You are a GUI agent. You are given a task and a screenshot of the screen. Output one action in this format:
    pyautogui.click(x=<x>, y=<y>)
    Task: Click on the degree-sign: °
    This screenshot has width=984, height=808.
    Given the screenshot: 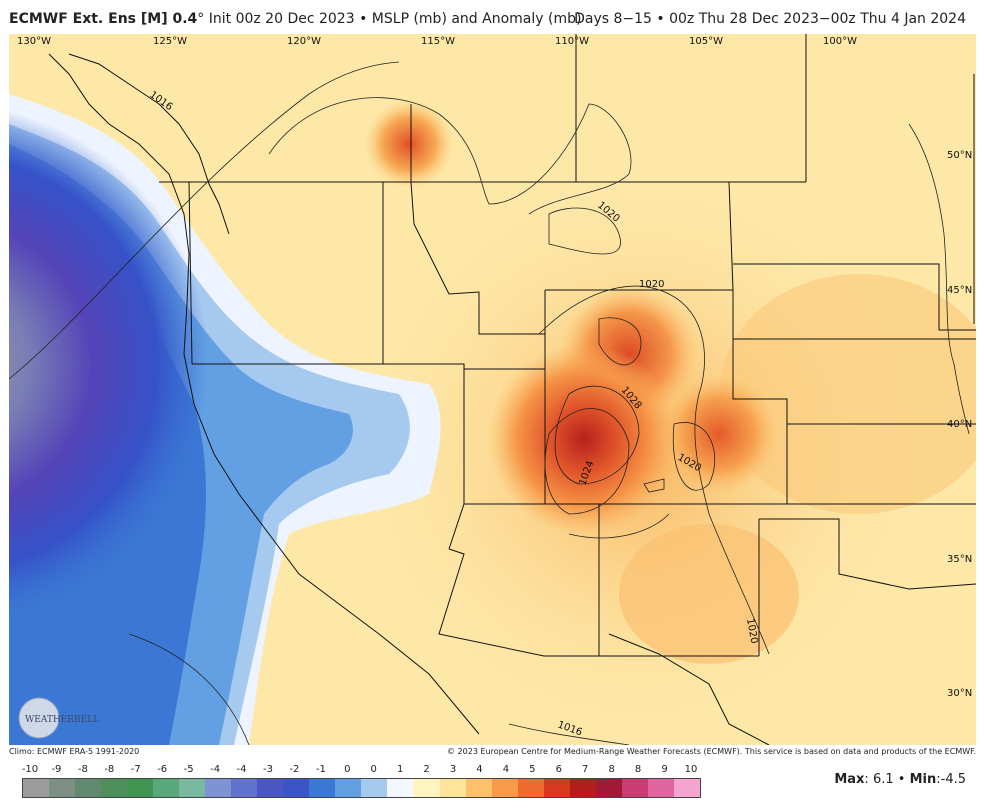 What is the action you would take?
    pyautogui.click(x=201, y=19)
    